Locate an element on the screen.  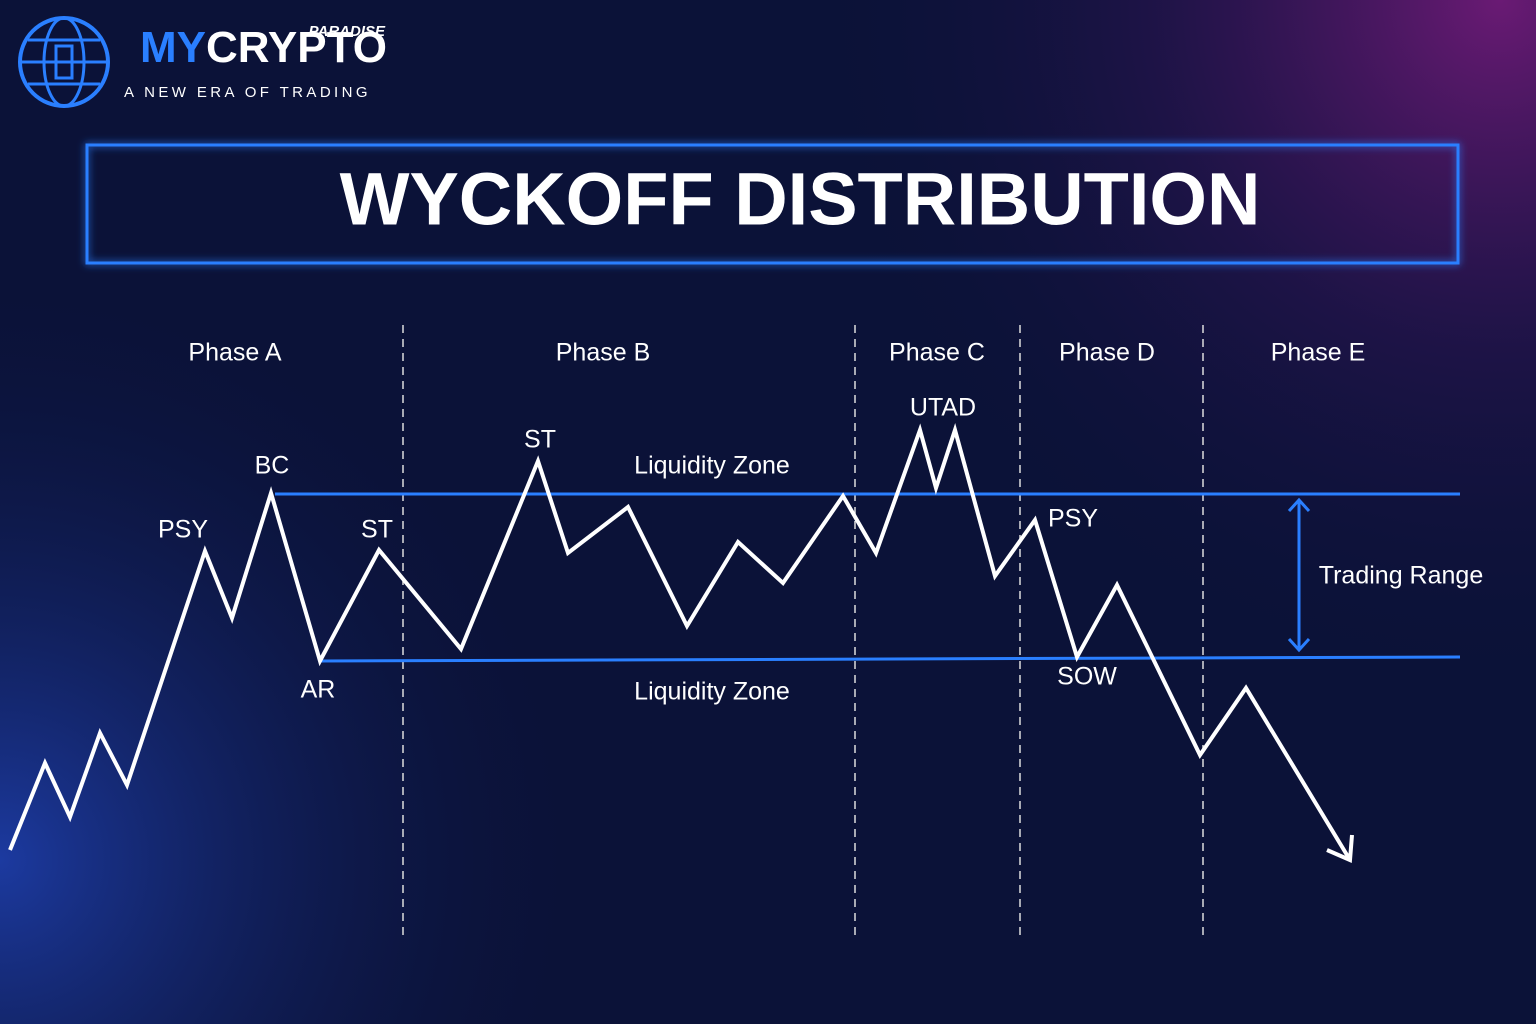
logo-brand: MYCRYPTO is located at coordinates (263, 47).